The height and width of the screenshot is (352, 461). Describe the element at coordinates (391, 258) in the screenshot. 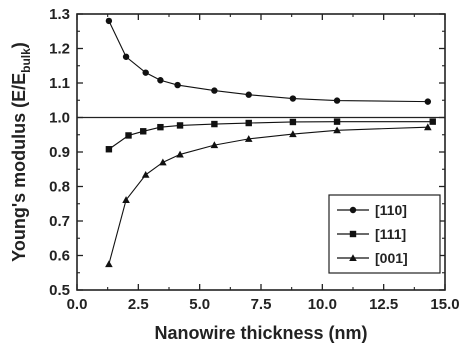

I see `legend-label: [001]` at that location.